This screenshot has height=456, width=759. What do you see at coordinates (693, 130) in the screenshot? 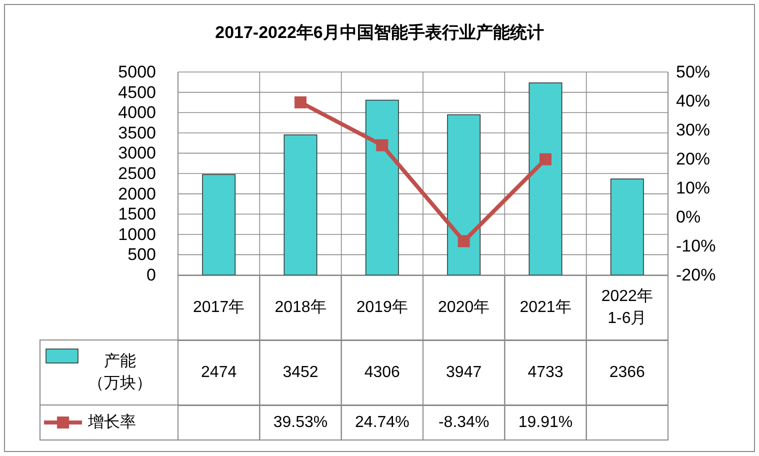
I see `y2-tick-label: 30%` at bounding box center [693, 130].